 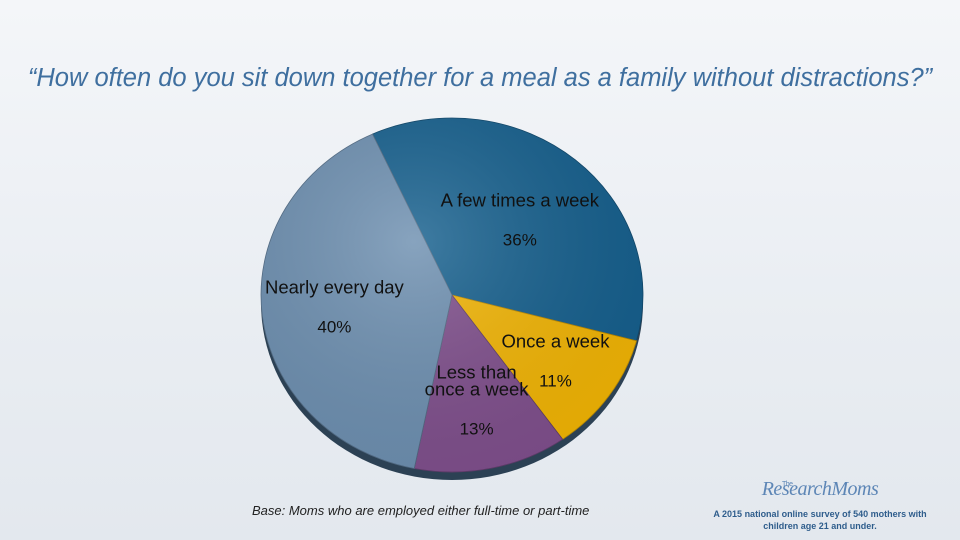 What do you see at coordinates (335, 287) in the screenshot?
I see `slice-label: Nearly every day` at bounding box center [335, 287].